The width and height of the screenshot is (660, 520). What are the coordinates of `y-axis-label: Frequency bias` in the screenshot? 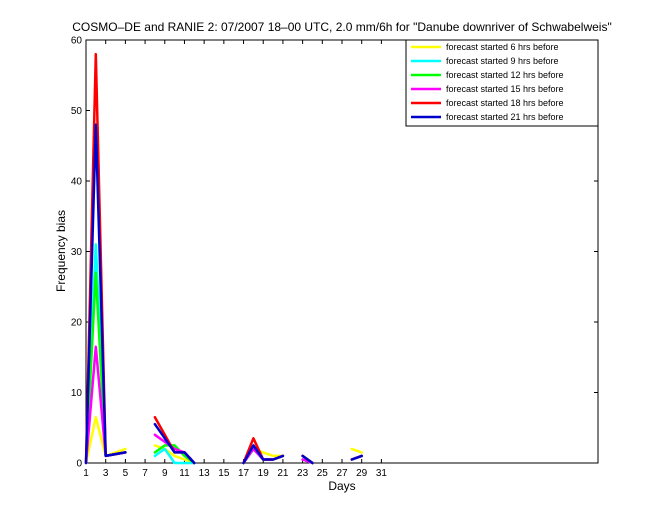 It's located at (61, 251).